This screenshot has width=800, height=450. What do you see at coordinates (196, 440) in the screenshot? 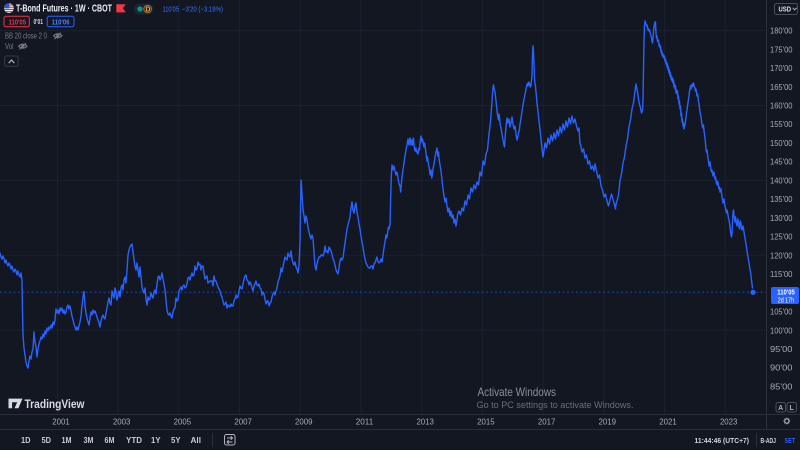
I see `svg-text: All` at bounding box center [196, 440].